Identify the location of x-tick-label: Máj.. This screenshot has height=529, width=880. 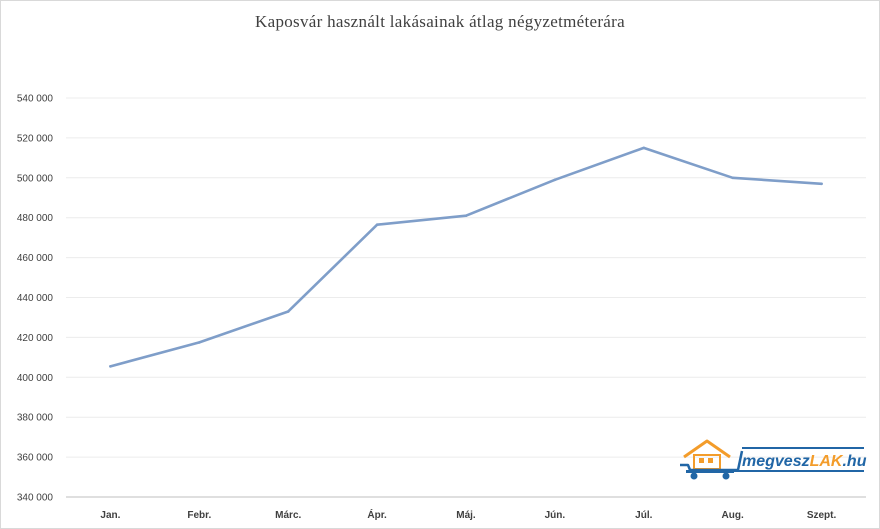
(466, 515).